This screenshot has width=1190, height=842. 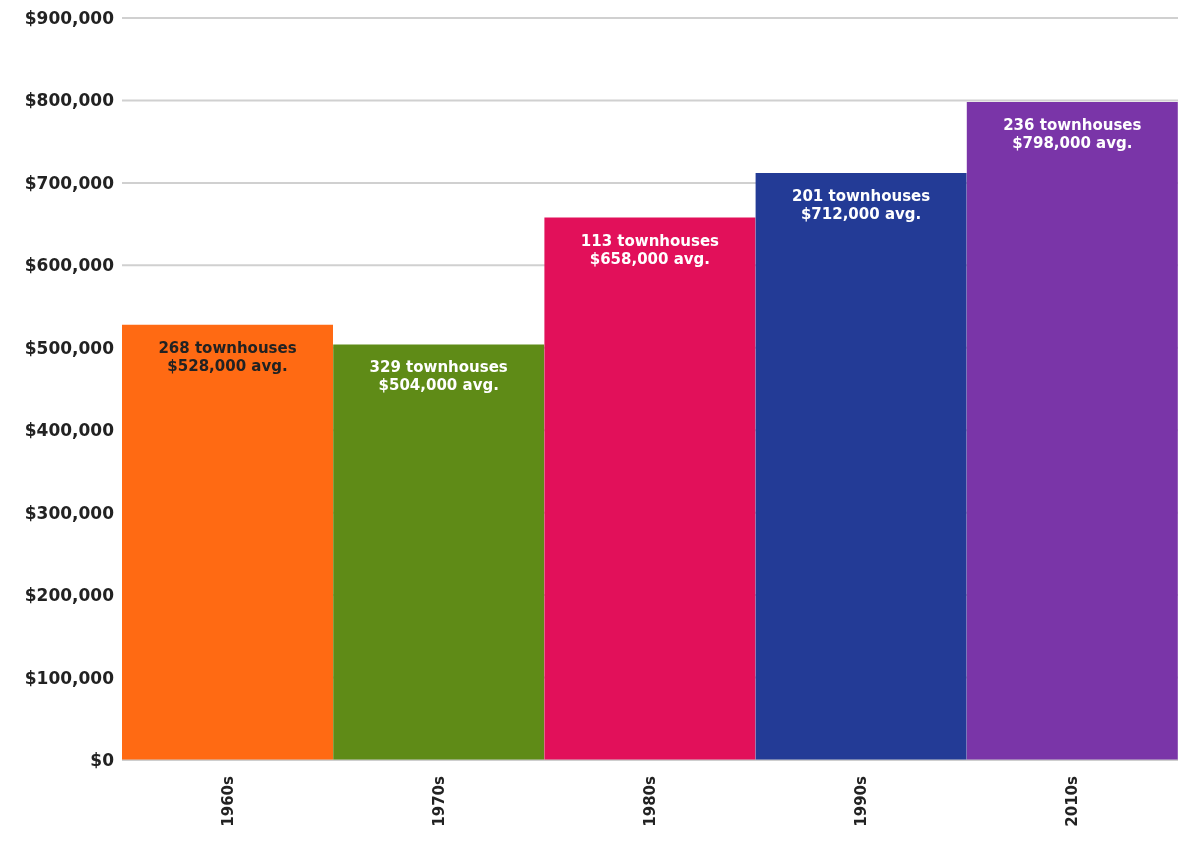 What do you see at coordinates (861, 801) in the screenshot?
I see `x-tick-label: 1990s` at bounding box center [861, 801].